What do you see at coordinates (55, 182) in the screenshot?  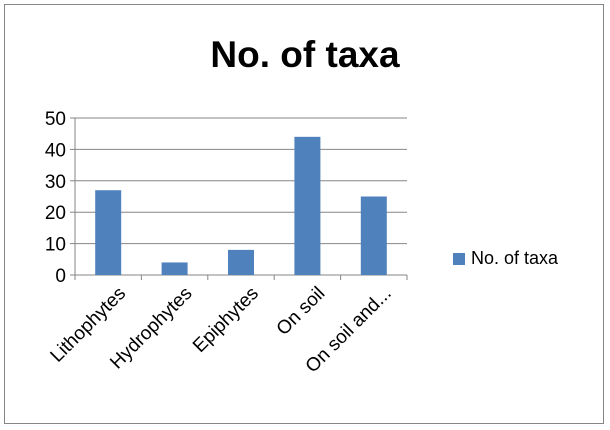 I see `y-tick-label: 30` at bounding box center [55, 182].